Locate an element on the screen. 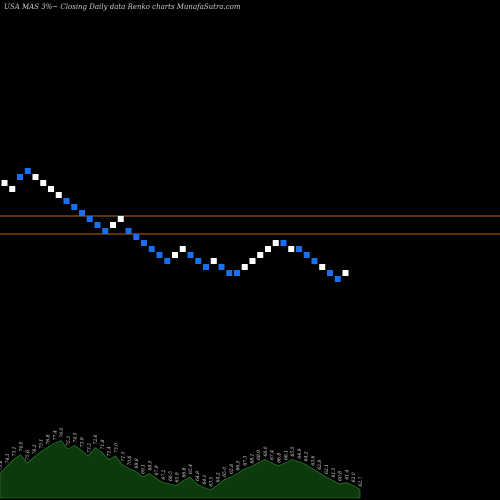  level-lines is located at coordinates (250, 225).